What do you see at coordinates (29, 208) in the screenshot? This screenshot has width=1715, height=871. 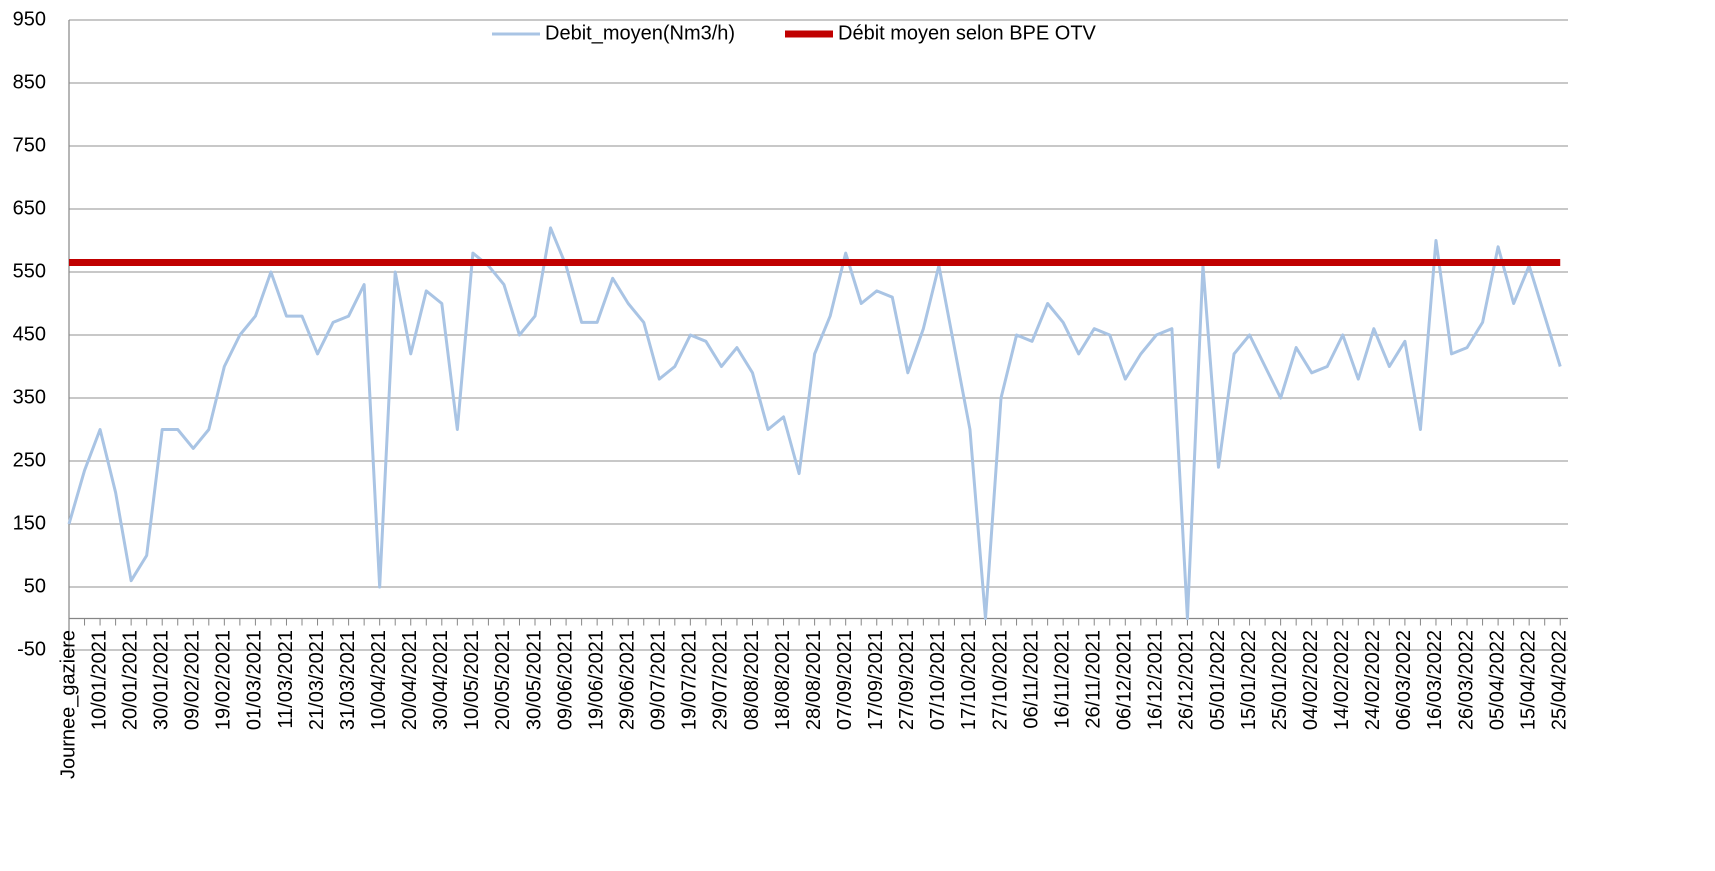 I see `y-tick-label: 650` at bounding box center [29, 208].